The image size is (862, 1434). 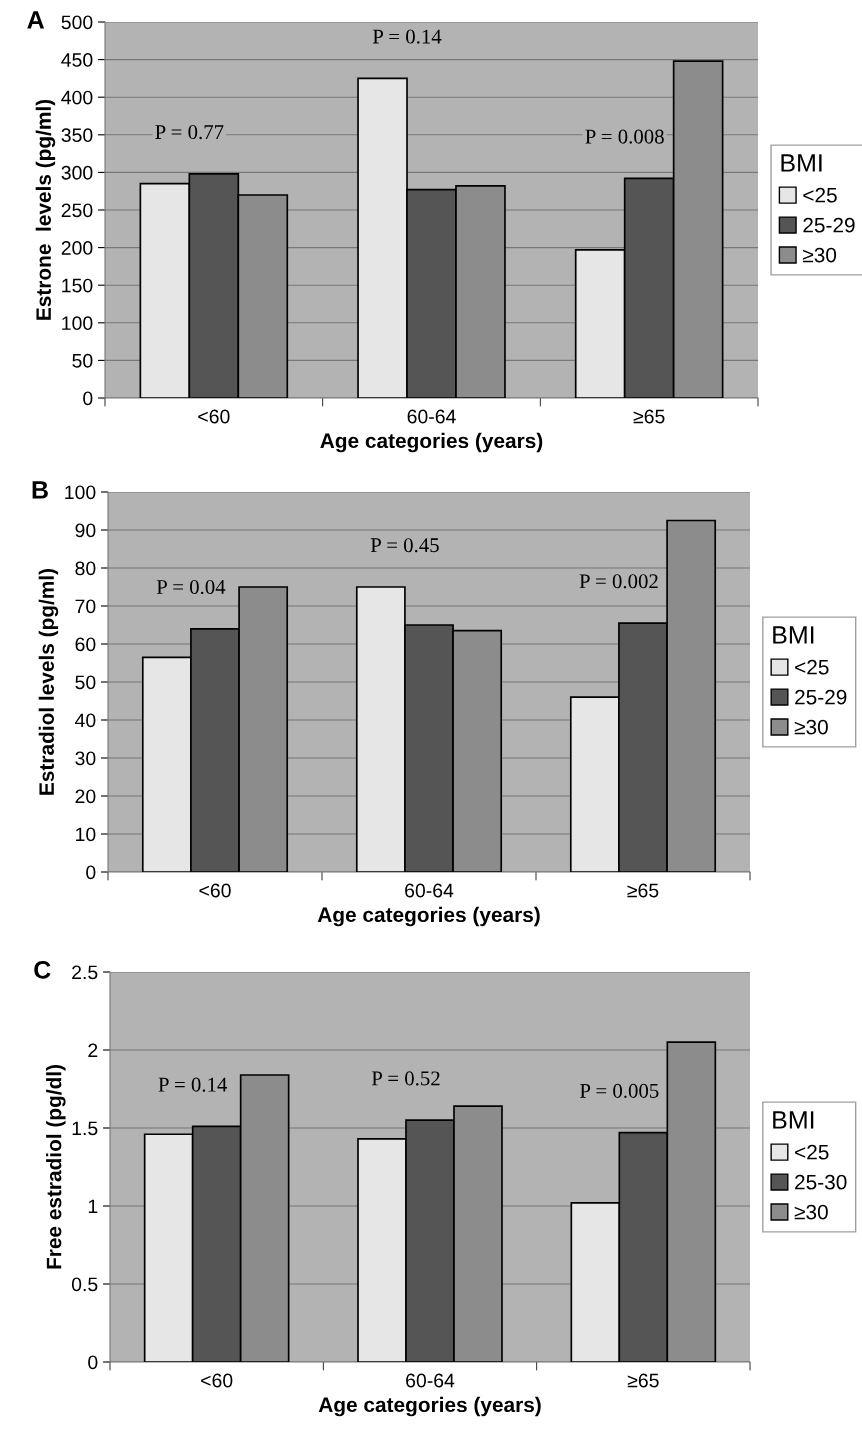 What do you see at coordinates (821, 1182) in the screenshot?
I see `legend-label: 25-30` at bounding box center [821, 1182].